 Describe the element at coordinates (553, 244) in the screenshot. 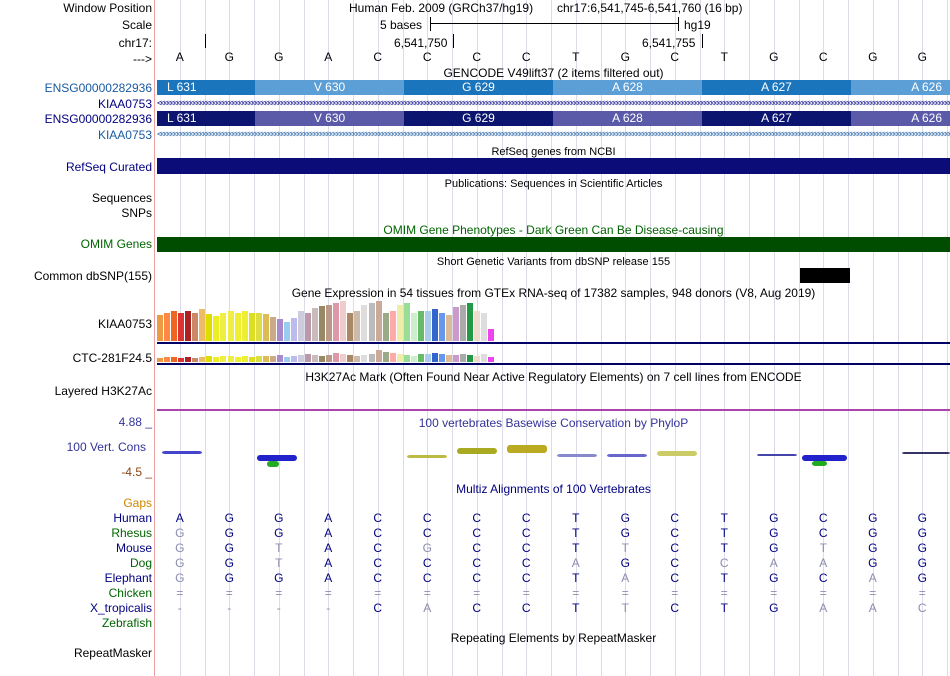

I see `omim-gene-bar` at that location.